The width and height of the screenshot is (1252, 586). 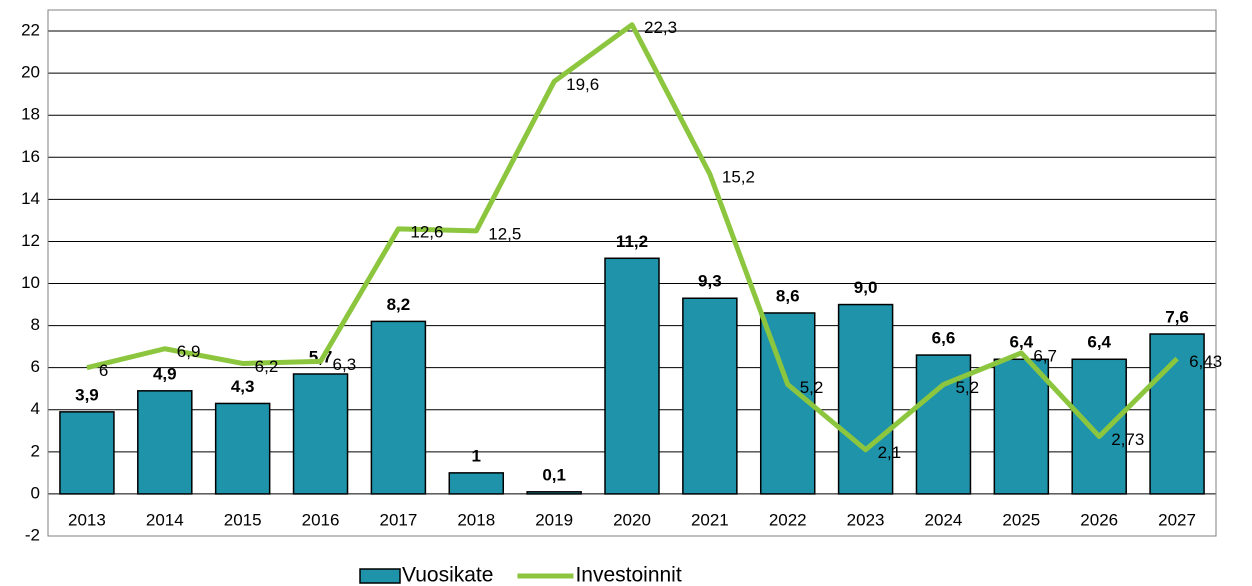 What do you see at coordinates (380, 576) in the screenshot?
I see `legend-swatch` at bounding box center [380, 576].